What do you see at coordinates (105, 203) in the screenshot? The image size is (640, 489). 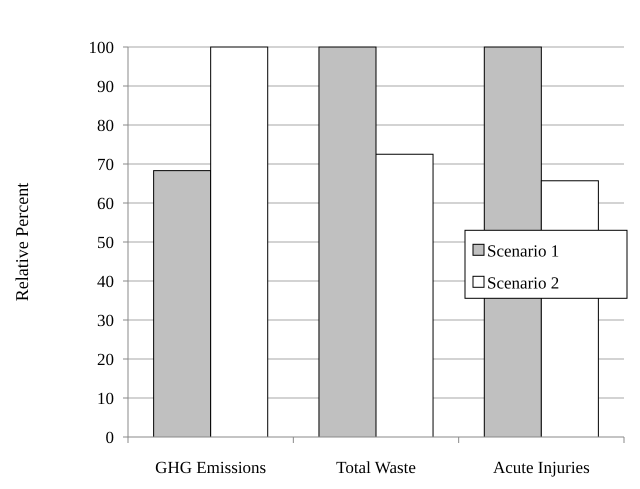 I see `y-tick-label: 60` at bounding box center [105, 203].